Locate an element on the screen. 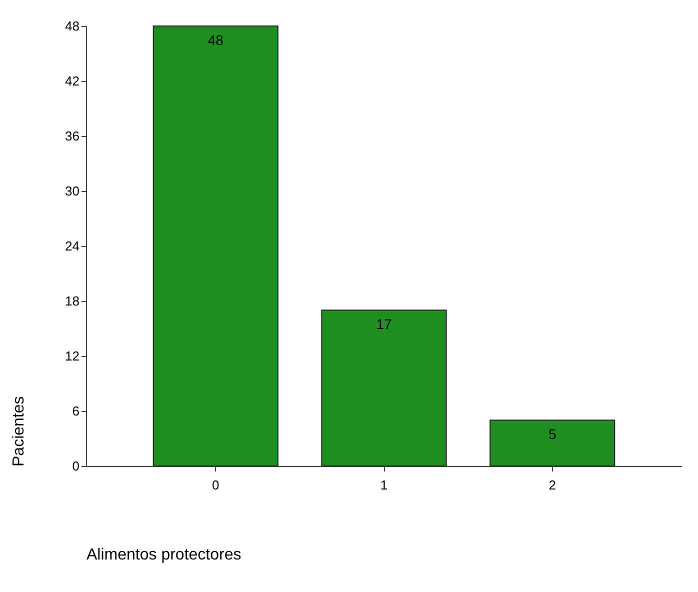 The image size is (698, 592). x-tick-label: 2 is located at coordinates (552, 485).